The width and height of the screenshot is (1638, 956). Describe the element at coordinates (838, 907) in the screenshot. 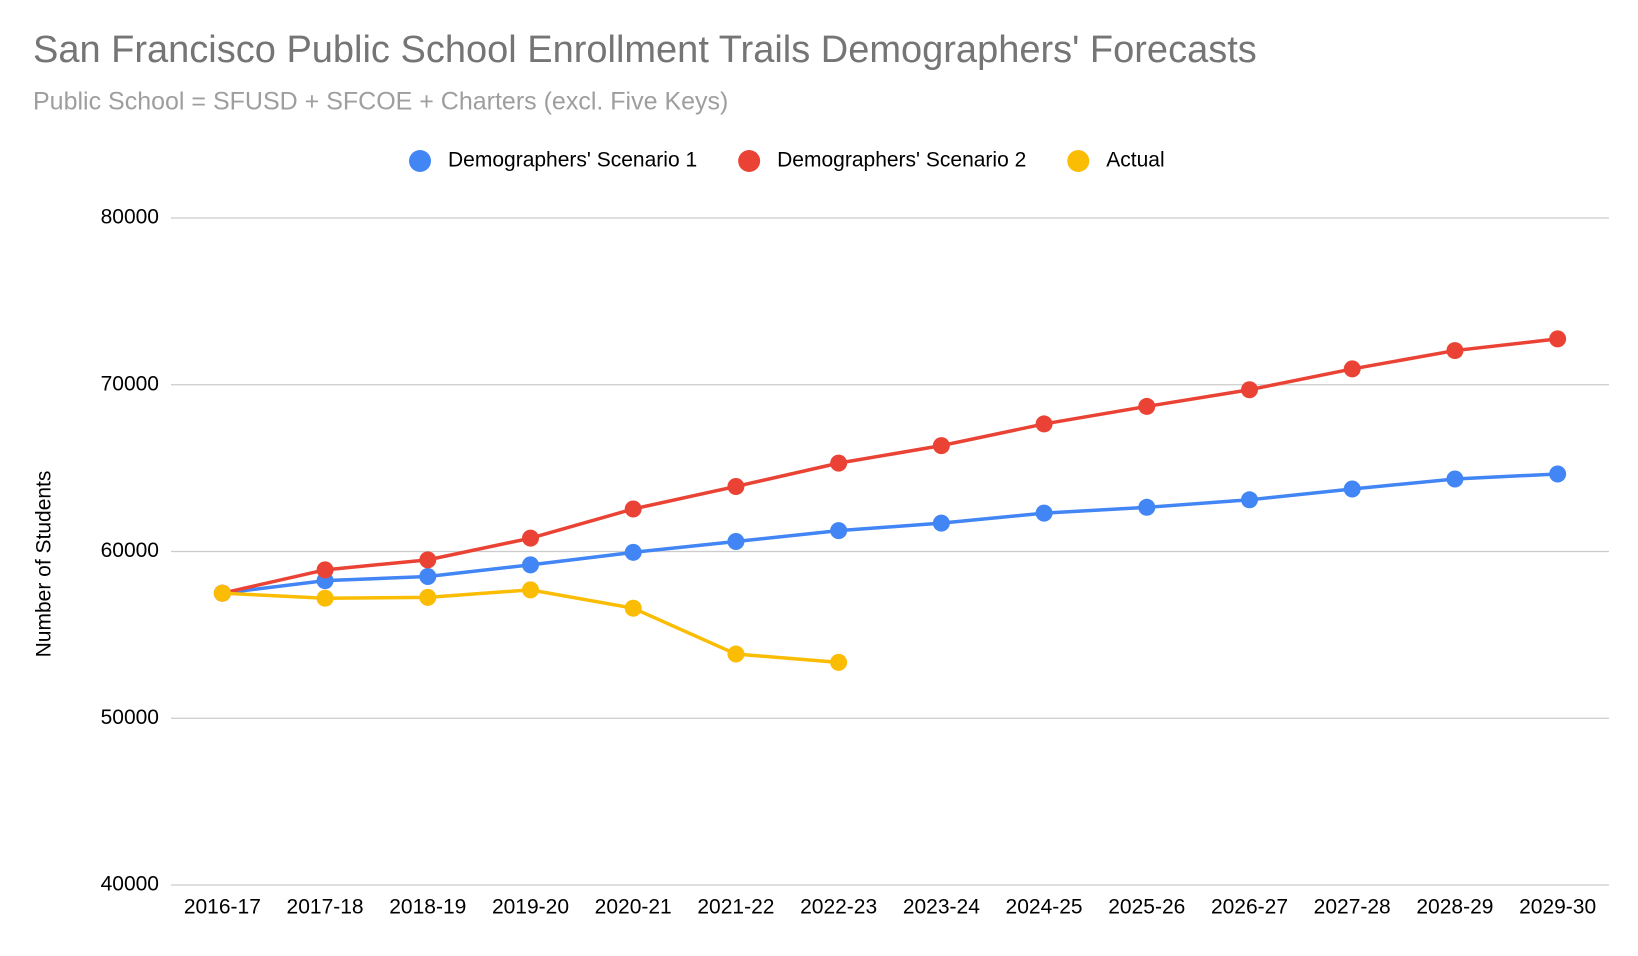

I see `x-tick-label: 2022-23` at that location.